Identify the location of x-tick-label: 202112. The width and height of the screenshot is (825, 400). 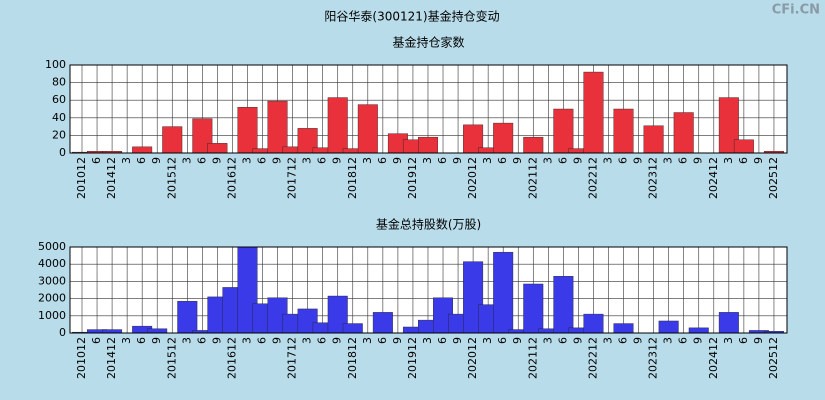
(532, 178).